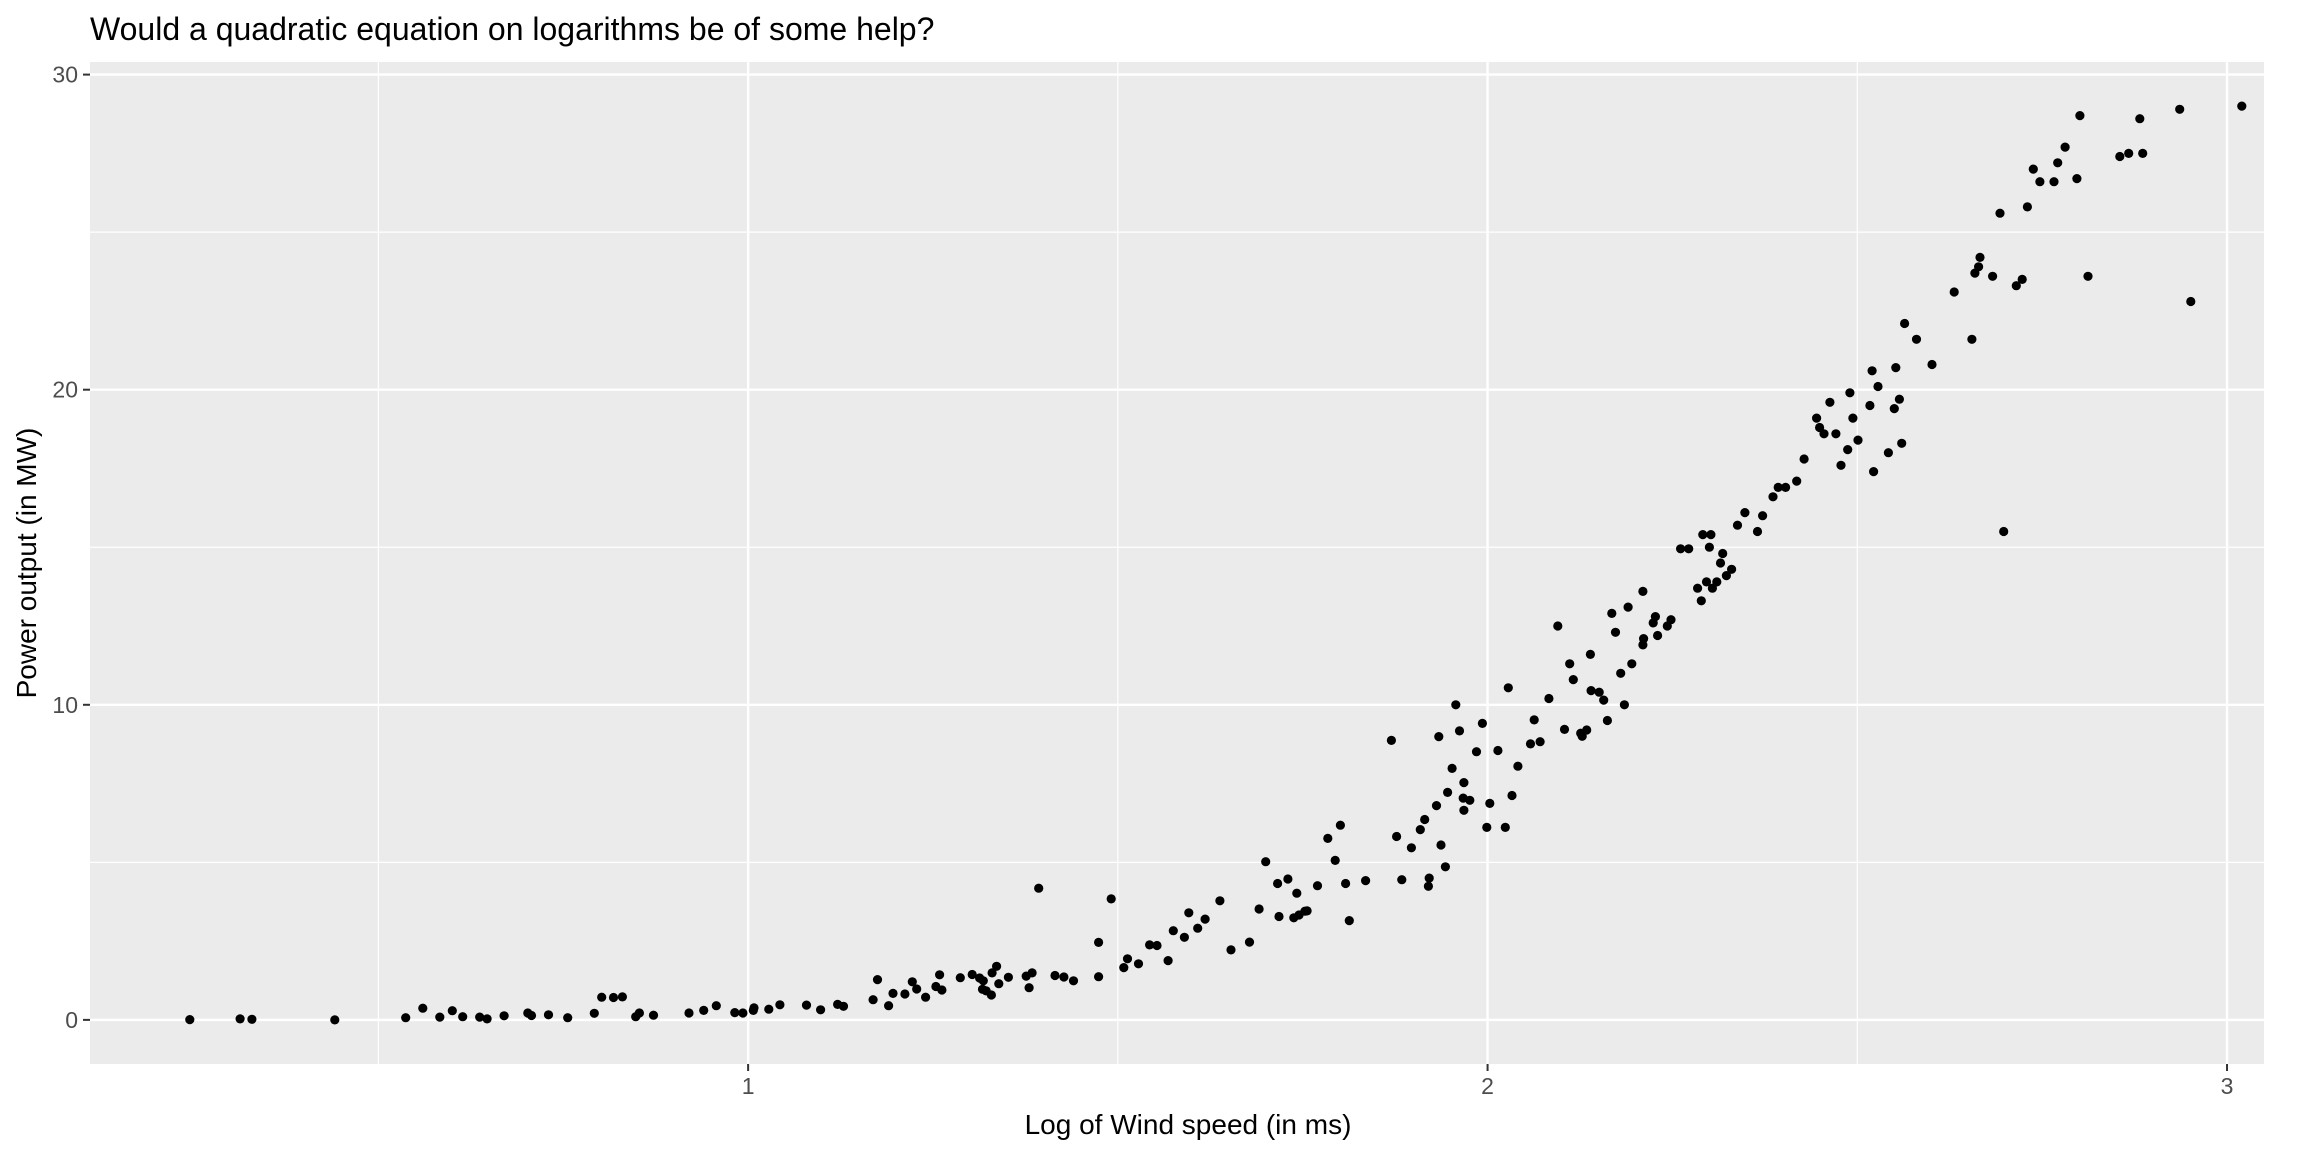  What do you see at coordinates (1488, 1081) in the screenshot?
I see `x-axis: 1 2 3` at bounding box center [1488, 1081].